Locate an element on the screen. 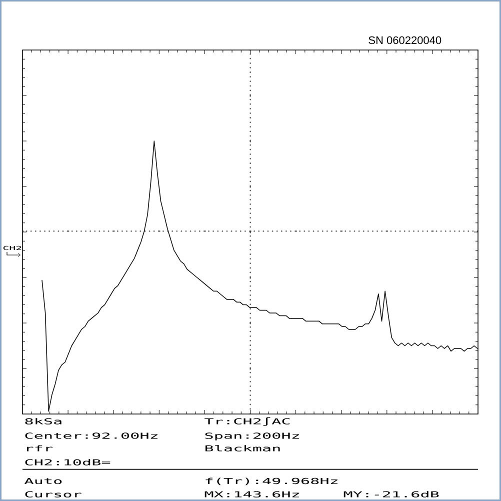  text: SN 060220040 is located at coordinates (405, 40).